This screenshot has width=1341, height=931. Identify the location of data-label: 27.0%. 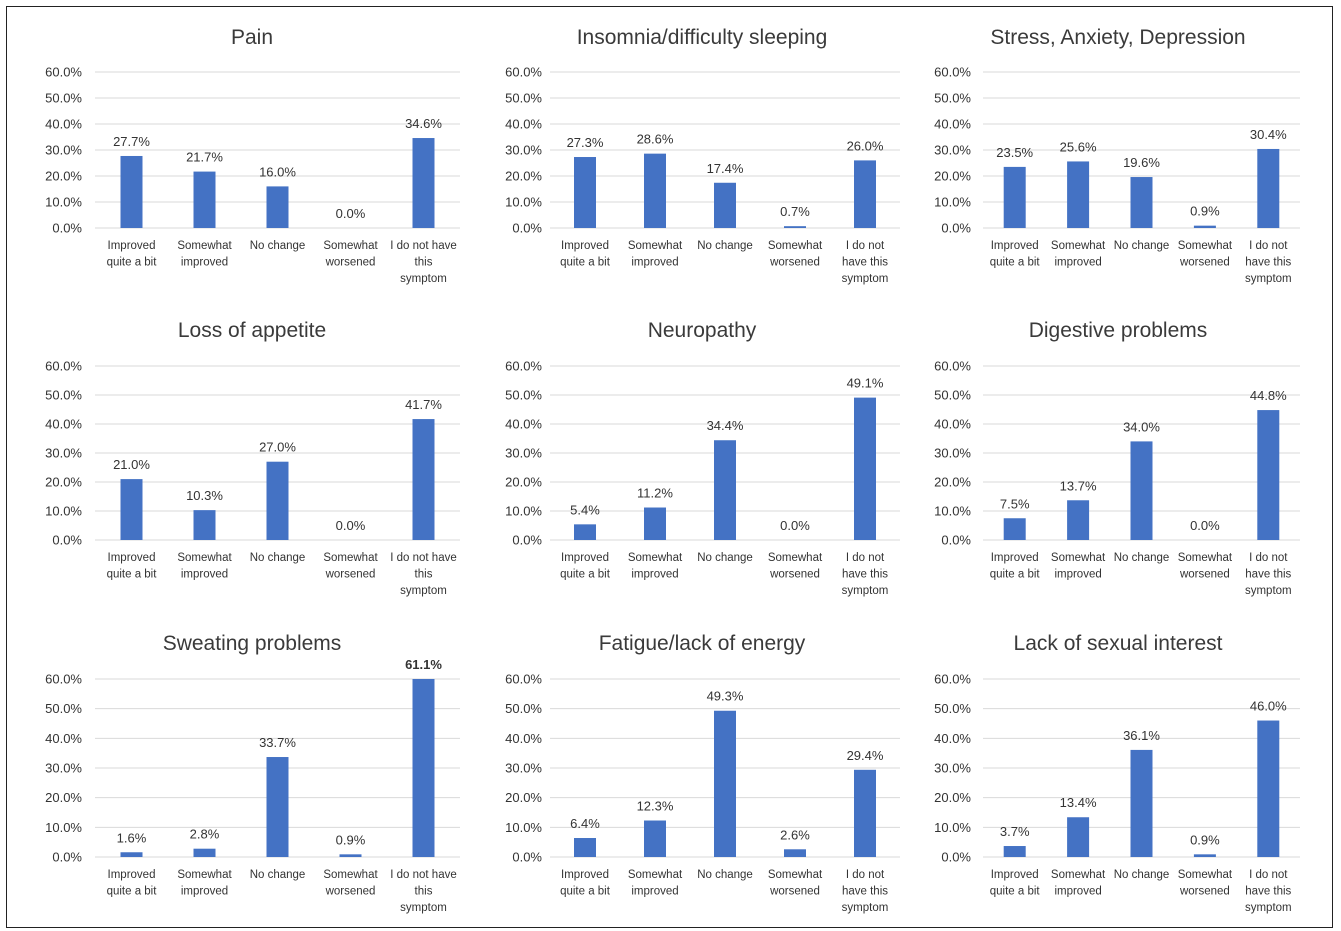
(277, 447).